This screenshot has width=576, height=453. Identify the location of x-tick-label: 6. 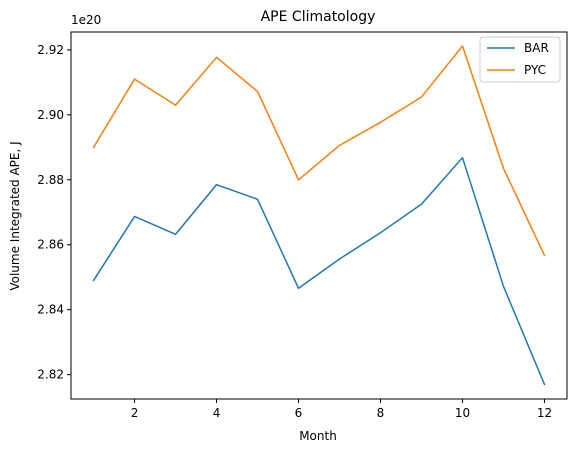
(299, 413).